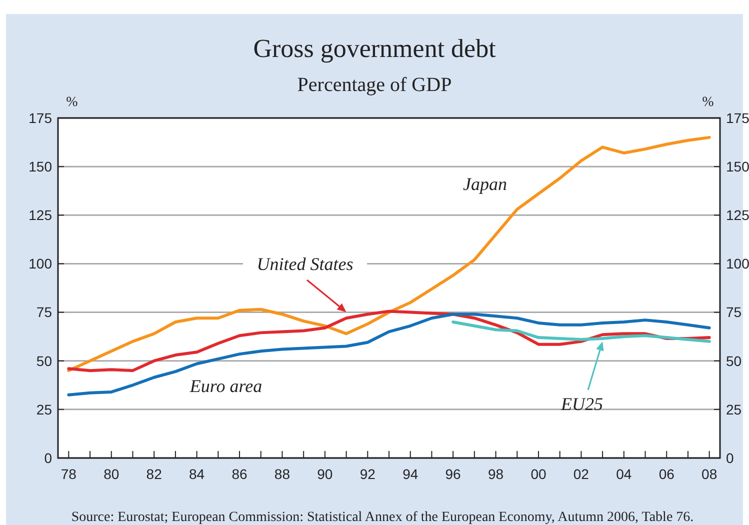  Describe the element at coordinates (485, 184) in the screenshot. I see `series-label: Japan` at that location.